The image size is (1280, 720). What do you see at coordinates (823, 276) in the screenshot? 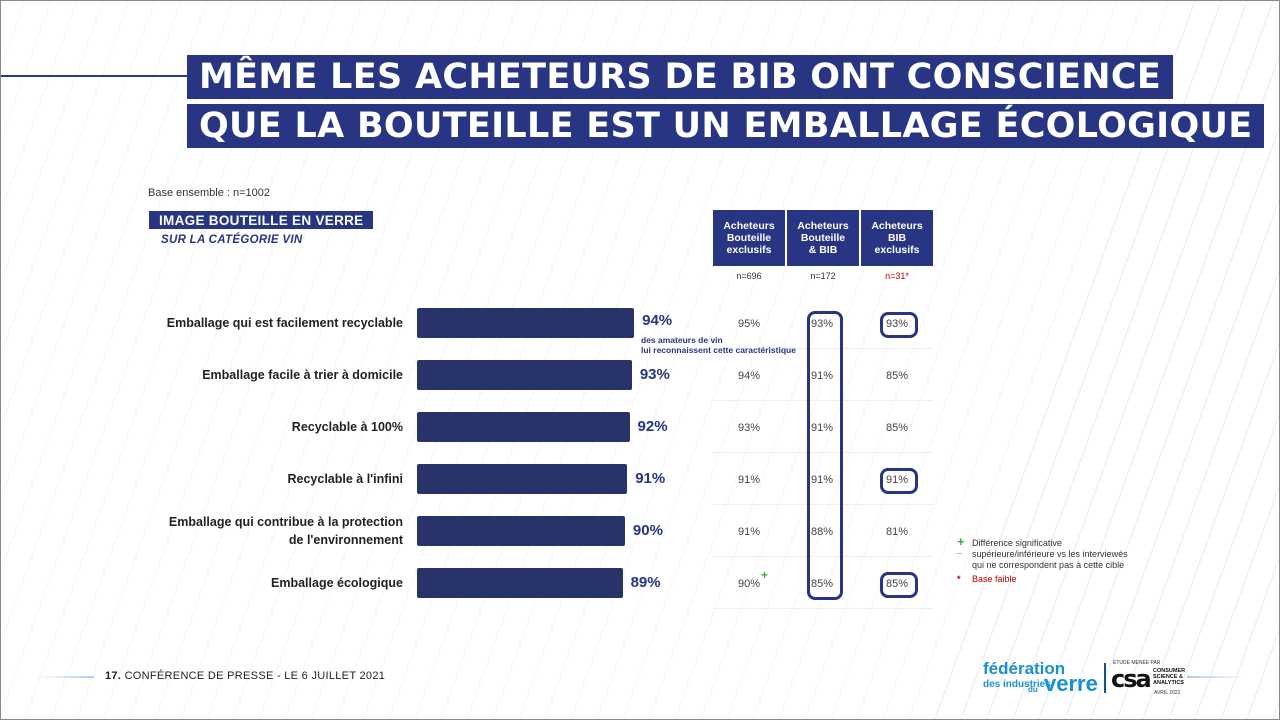
I see `column-sample-size: n=172` at bounding box center [823, 276].